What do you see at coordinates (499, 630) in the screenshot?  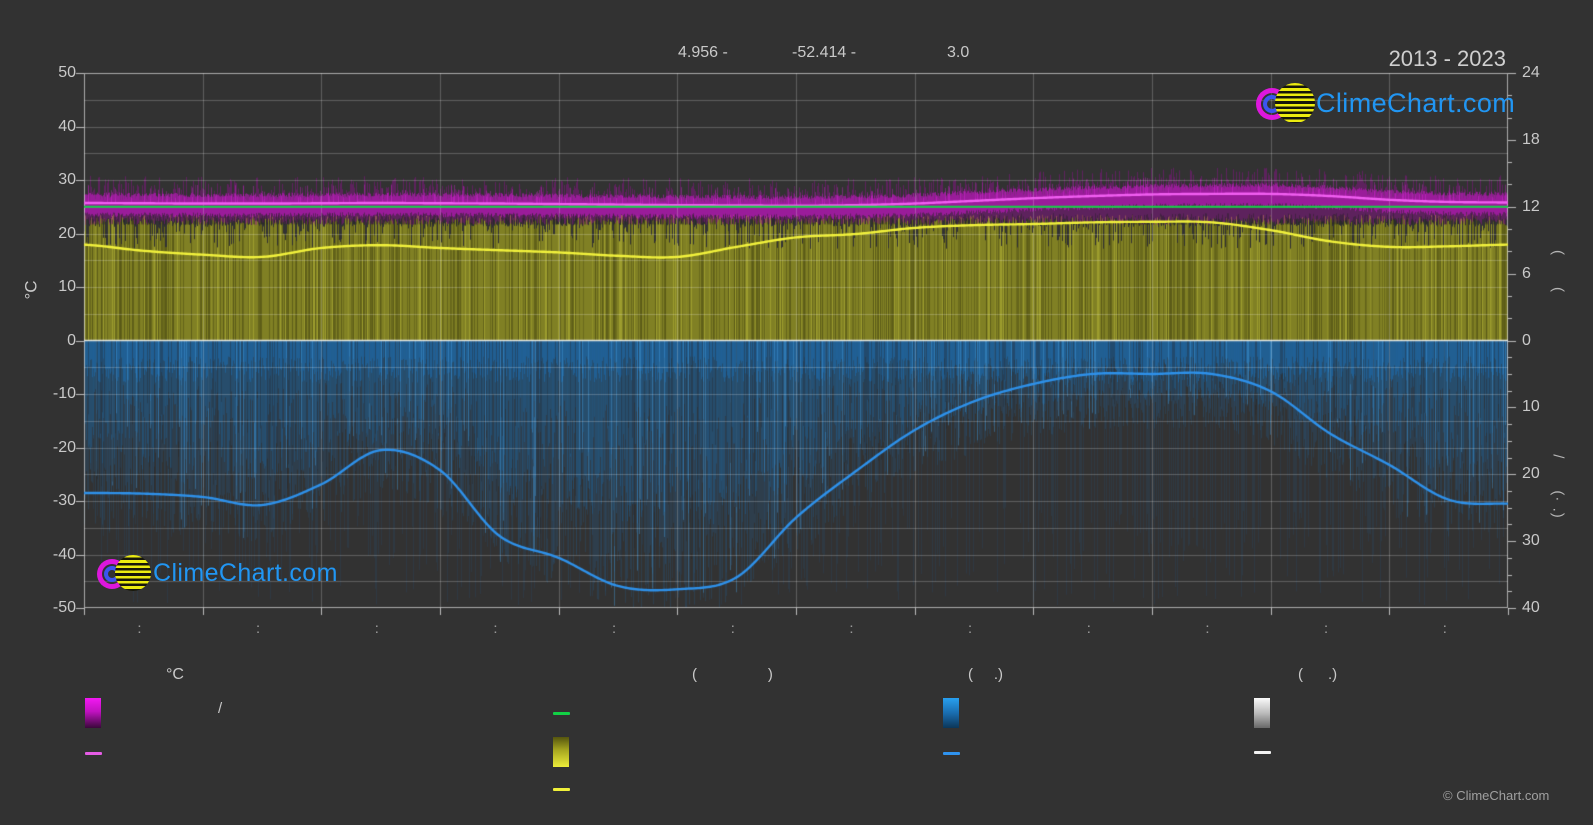 I see `month-label-4: ▪ ▪` at bounding box center [499, 630].